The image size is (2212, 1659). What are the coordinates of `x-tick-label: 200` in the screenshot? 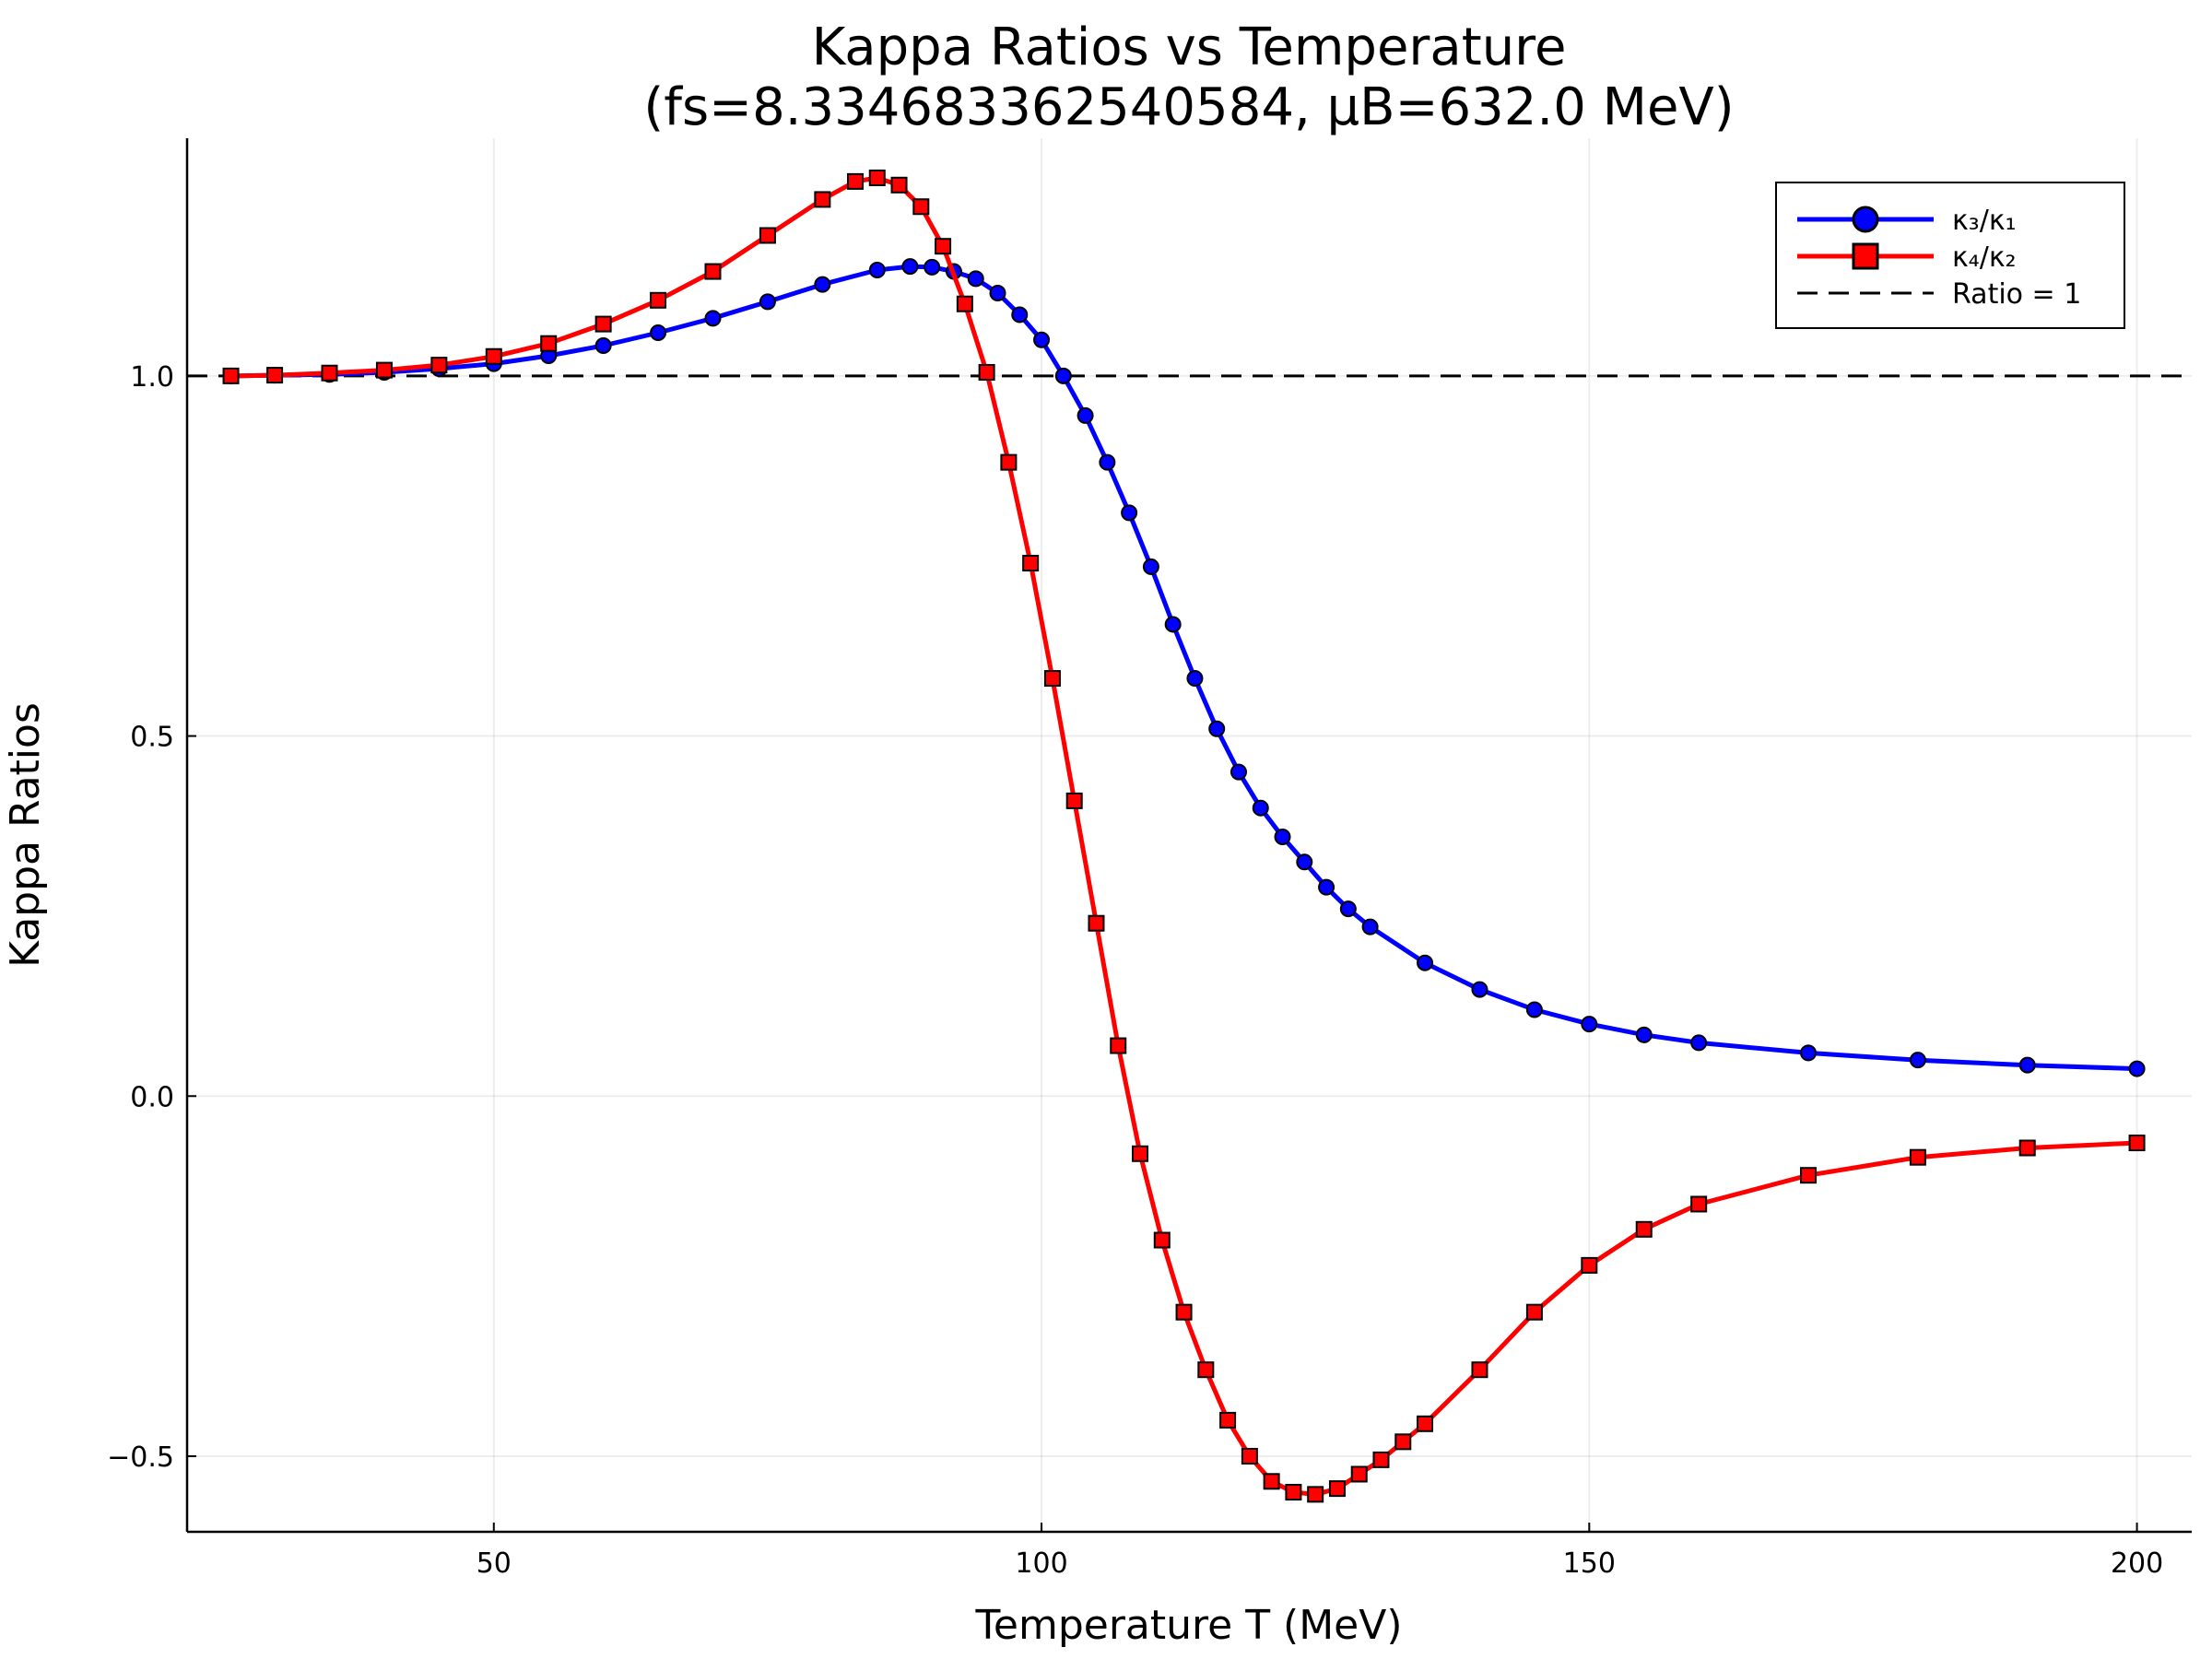 It's located at (2137, 1563).